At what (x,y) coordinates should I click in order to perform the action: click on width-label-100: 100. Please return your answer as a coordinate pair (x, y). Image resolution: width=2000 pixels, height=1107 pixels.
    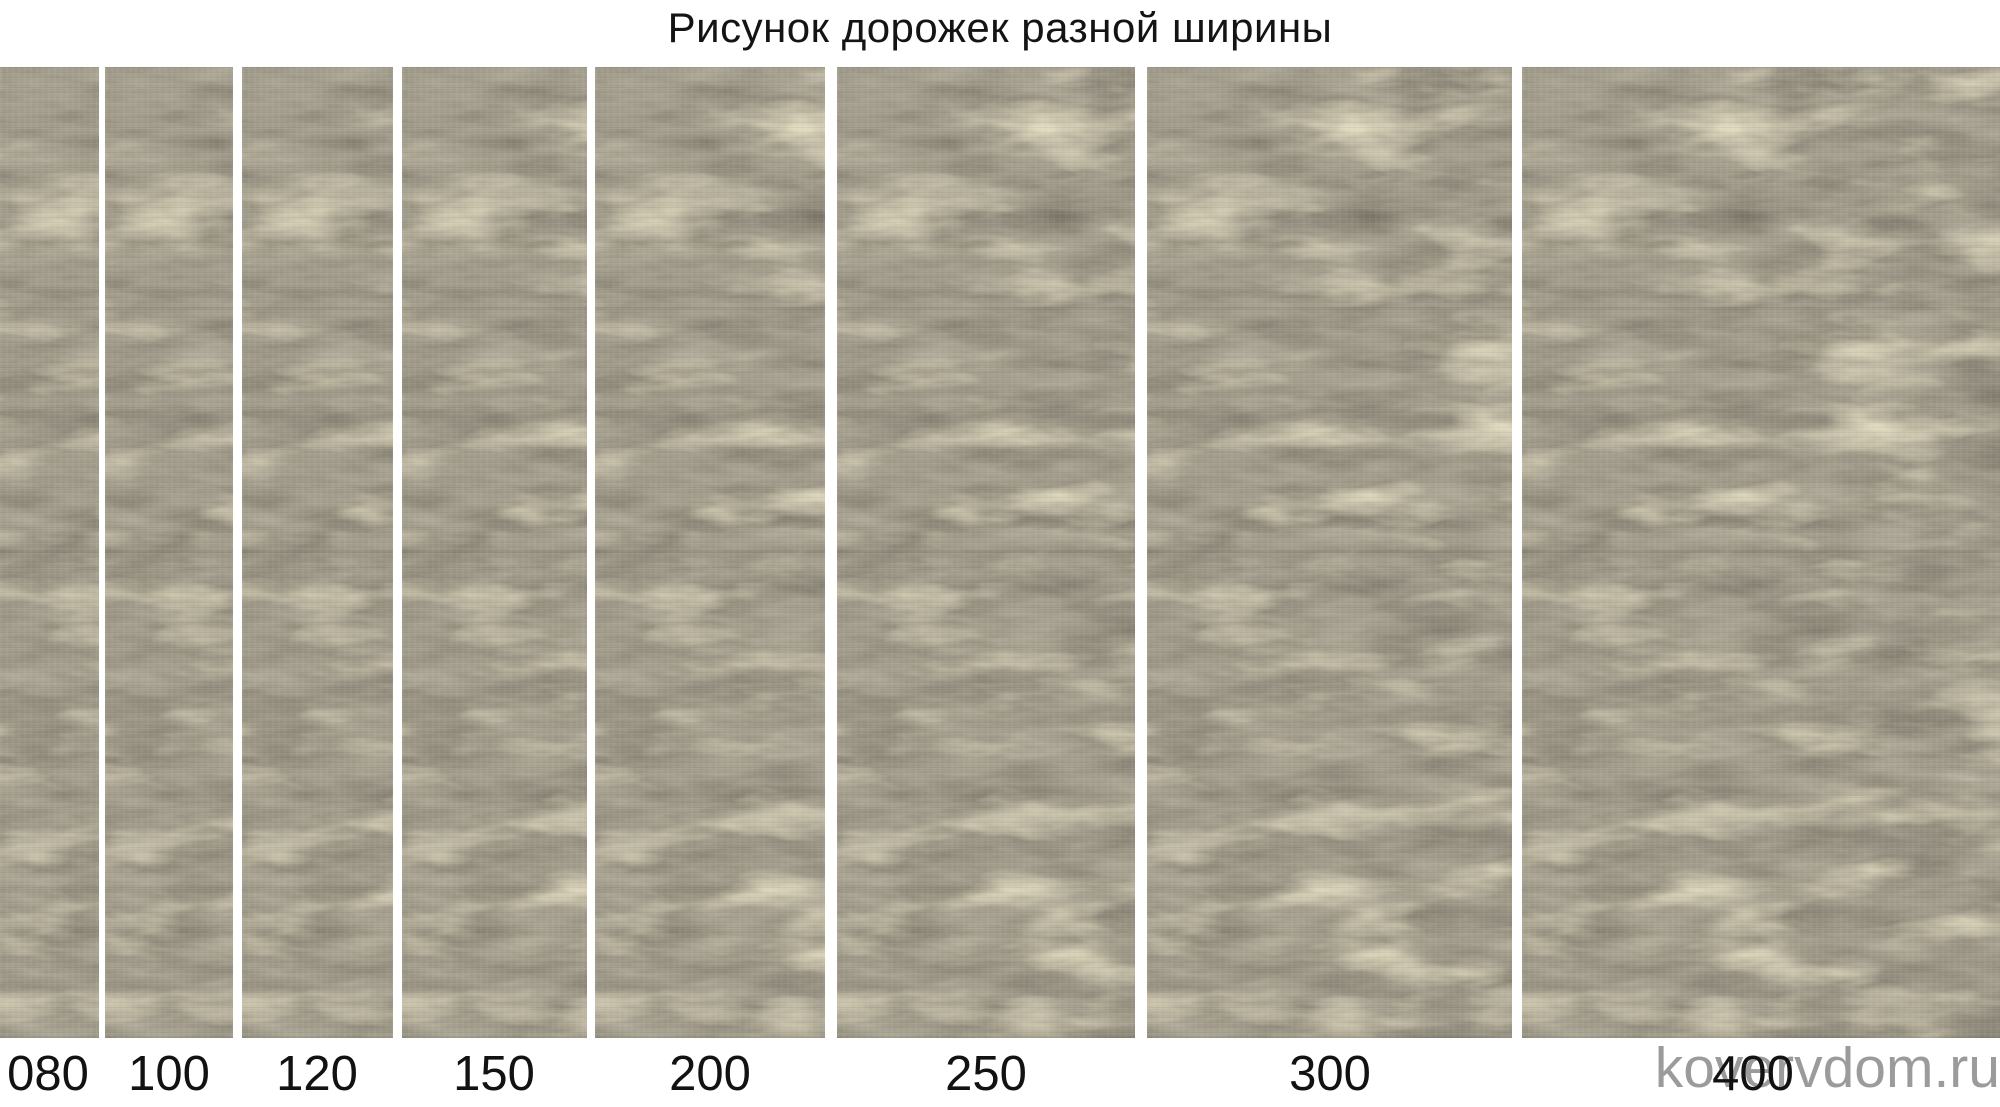
    Looking at the image, I should click on (169, 1074).